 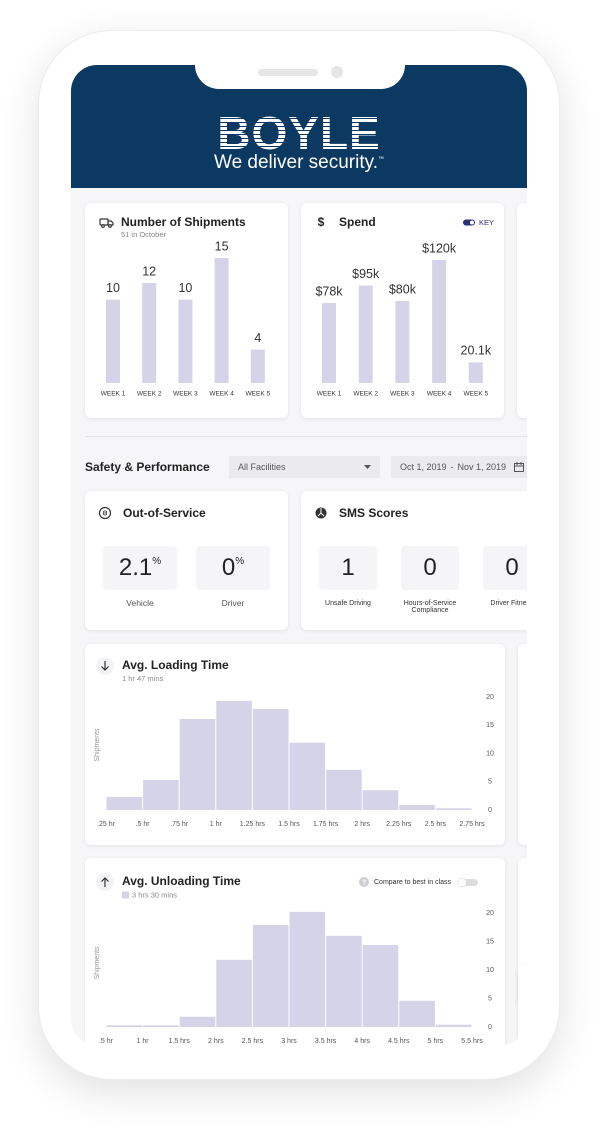 I want to click on camera, so click(x=337, y=72).